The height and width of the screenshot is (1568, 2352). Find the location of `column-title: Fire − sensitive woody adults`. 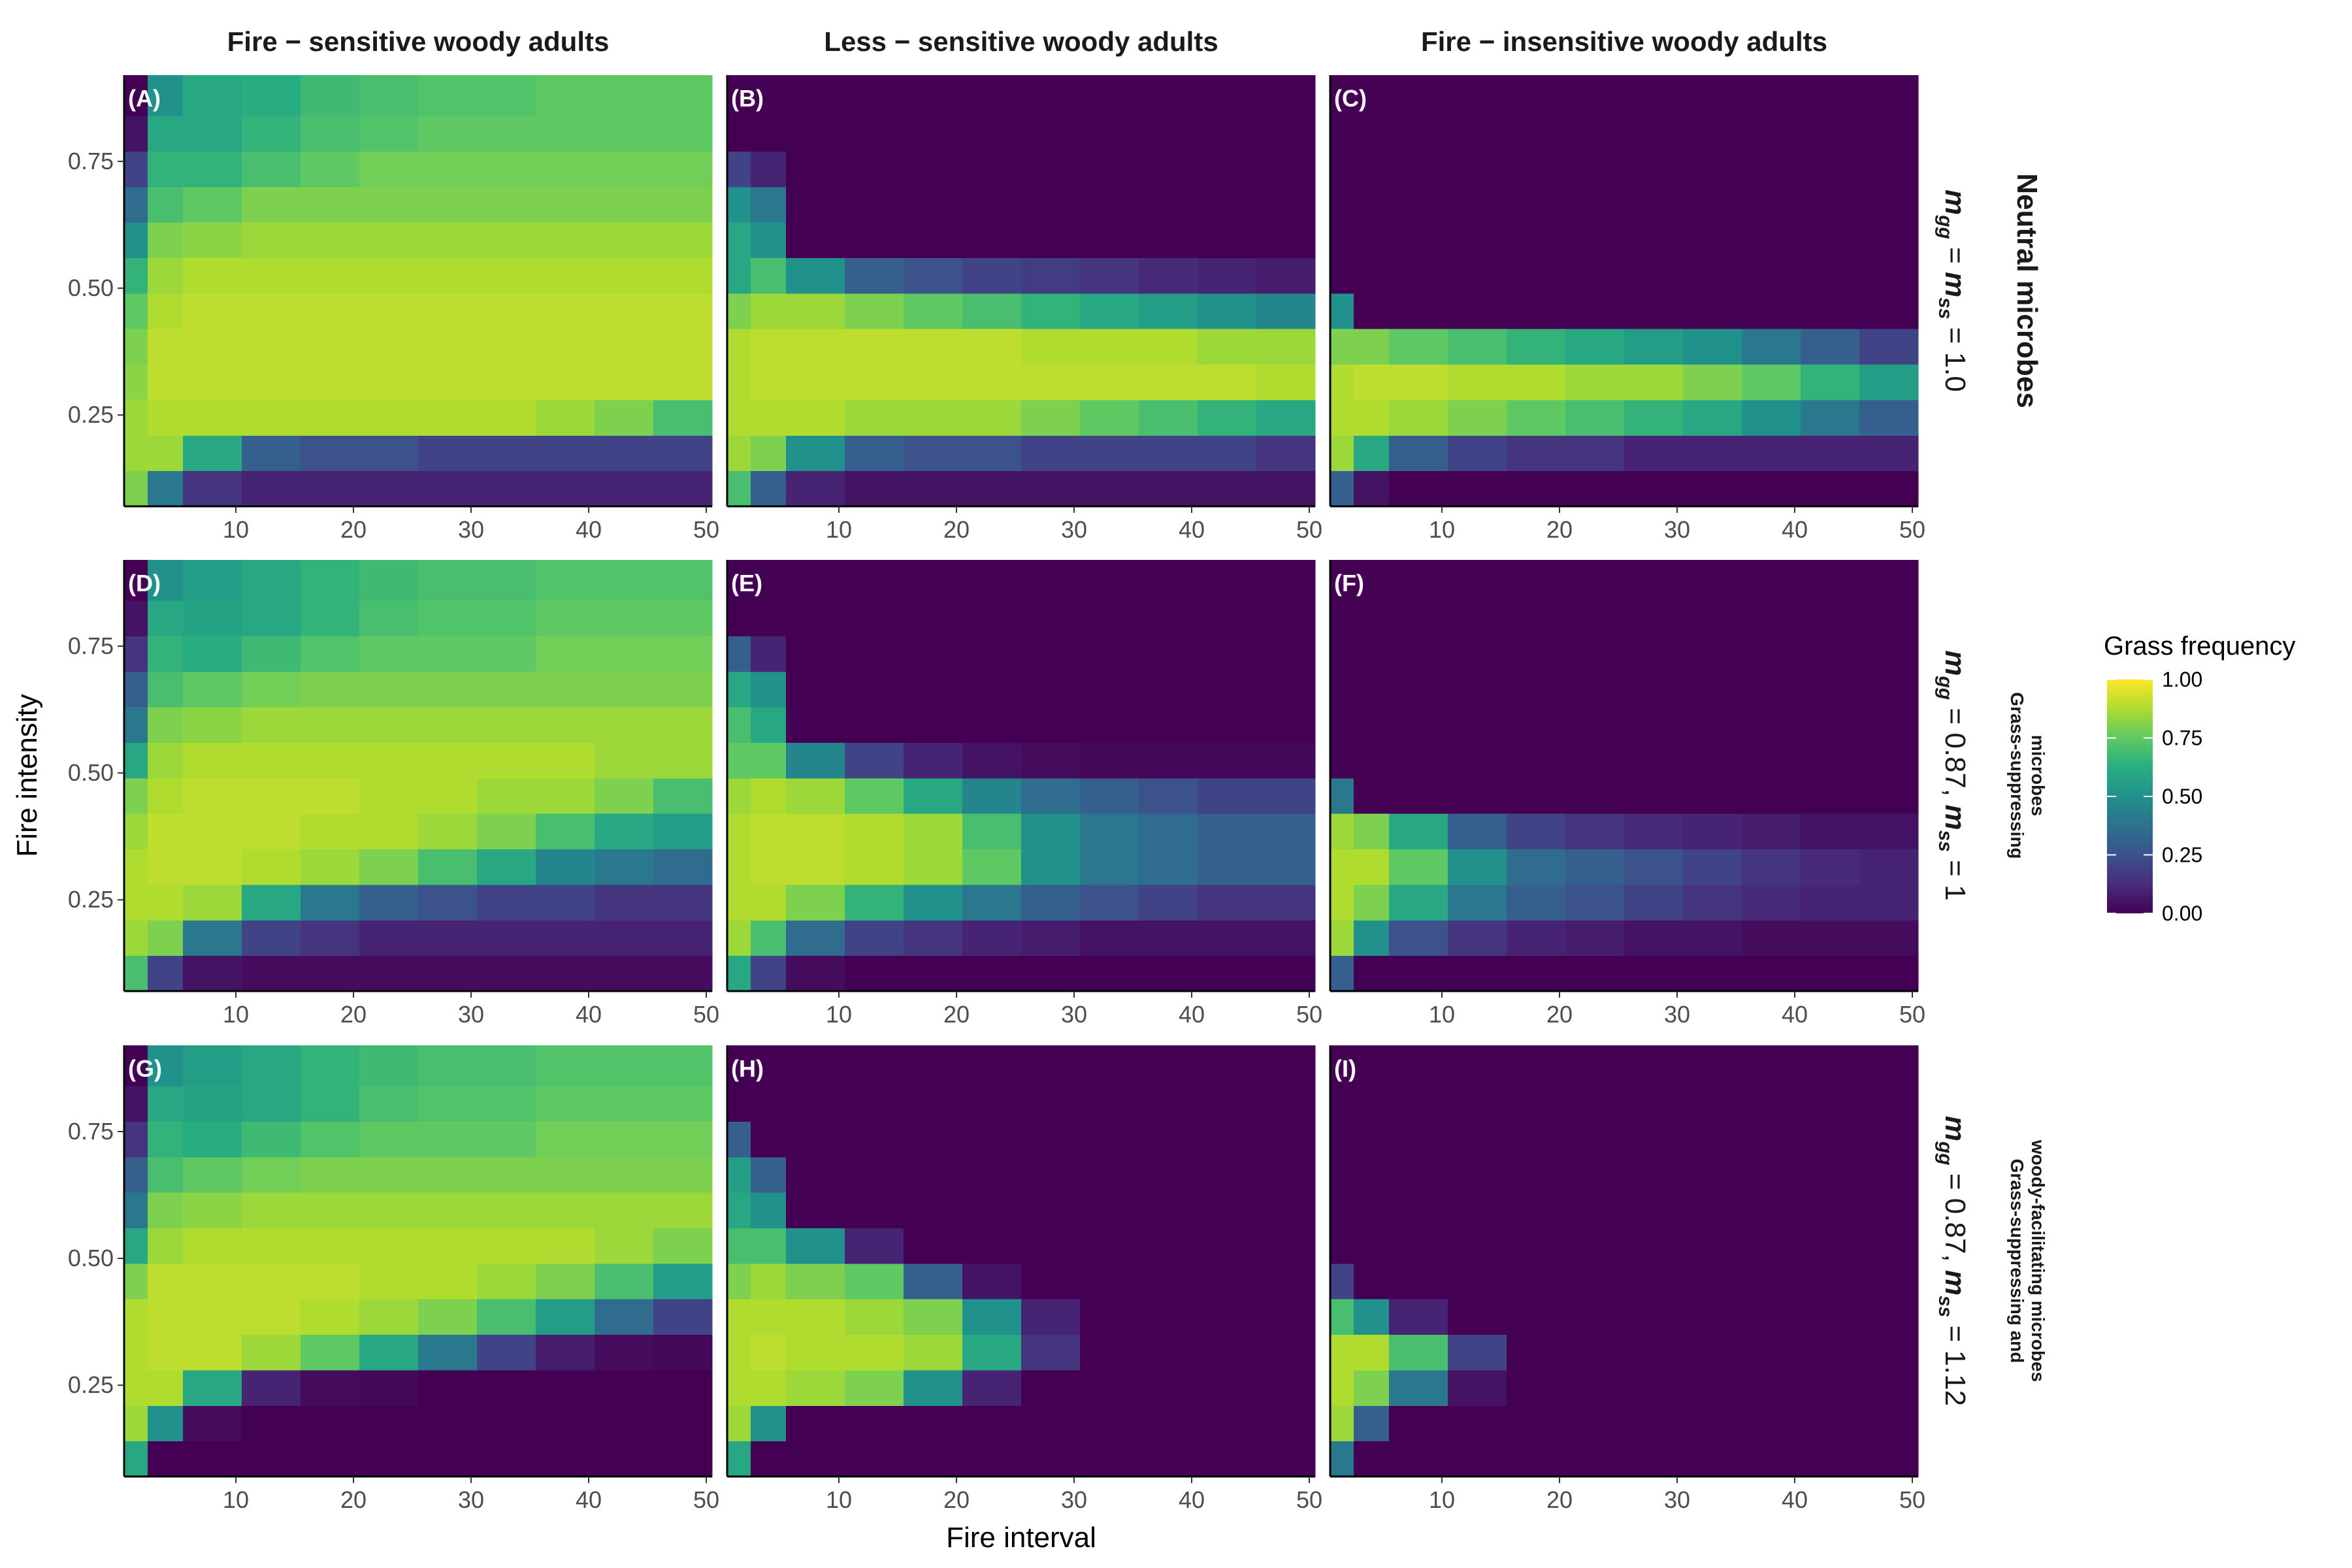

column-title: Fire − sensitive woody adults is located at coordinates (418, 41).